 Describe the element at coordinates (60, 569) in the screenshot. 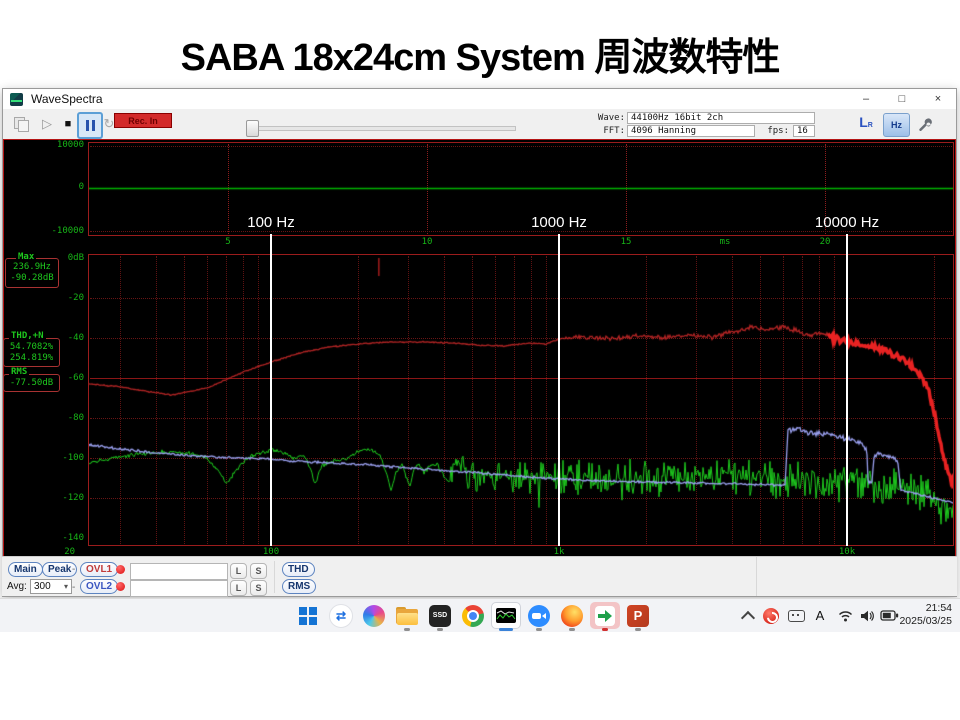

I see `peak-button: Peak` at that location.